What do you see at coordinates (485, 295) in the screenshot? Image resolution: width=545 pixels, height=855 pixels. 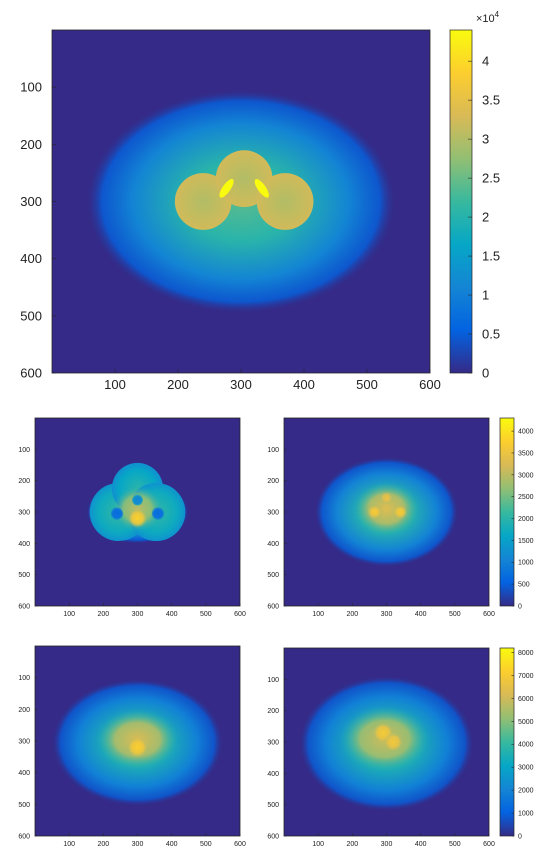 I see `colorbar-tick-label: 1` at bounding box center [485, 295].